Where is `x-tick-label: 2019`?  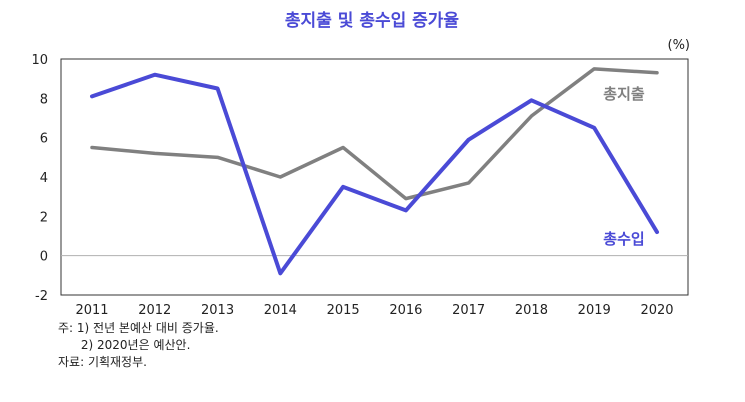 x-tick-label: 2019 is located at coordinates (594, 310).